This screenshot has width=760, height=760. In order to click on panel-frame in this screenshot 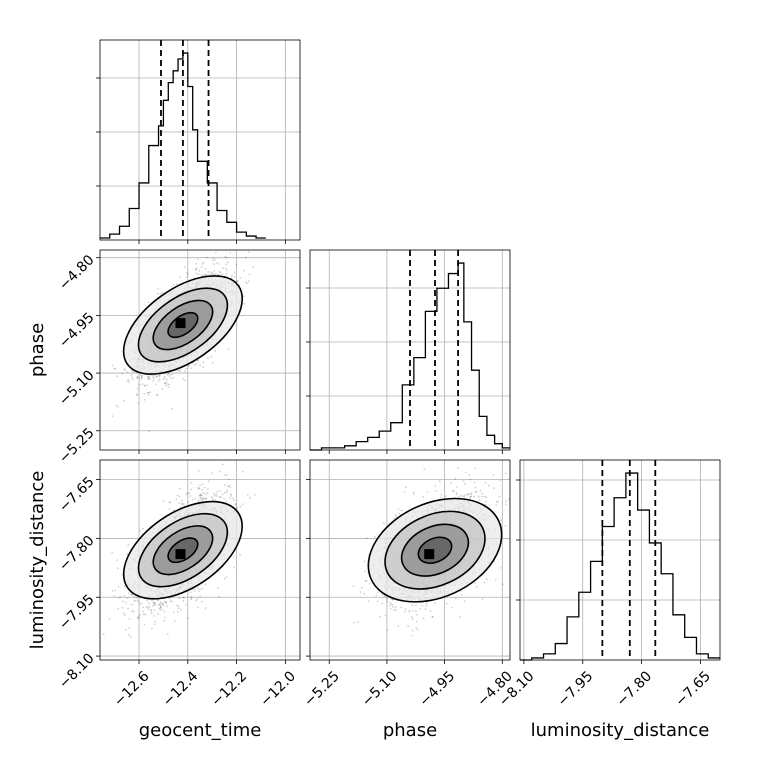, I will do `click(620, 560)`.